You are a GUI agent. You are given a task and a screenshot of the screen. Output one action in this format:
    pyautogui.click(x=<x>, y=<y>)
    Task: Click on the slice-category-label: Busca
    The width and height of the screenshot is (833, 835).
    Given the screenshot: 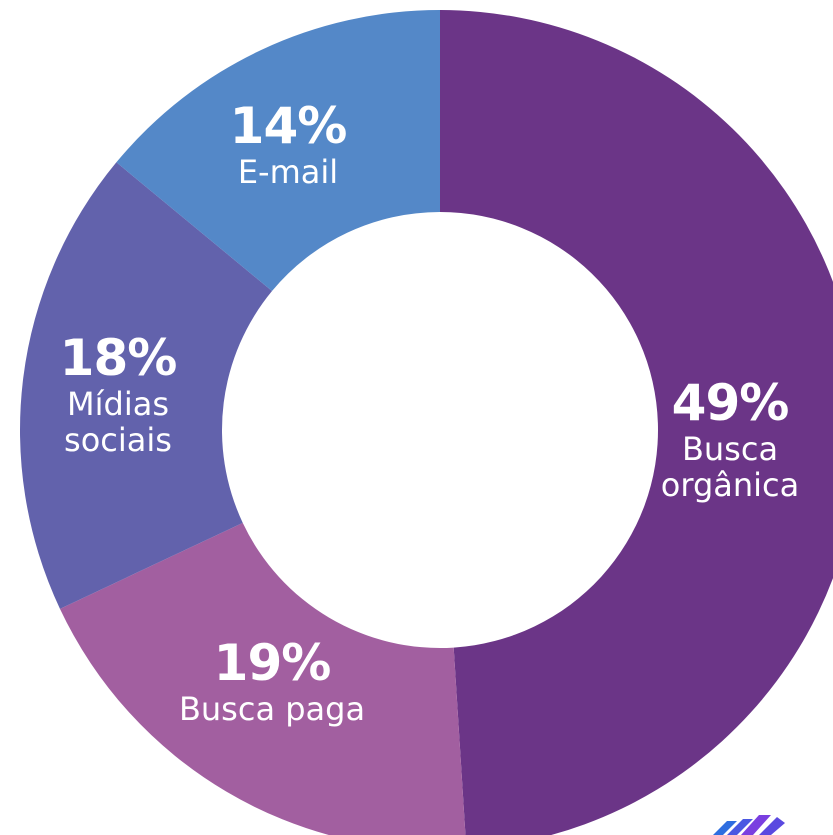 What is the action you would take?
    pyautogui.click(x=730, y=449)
    